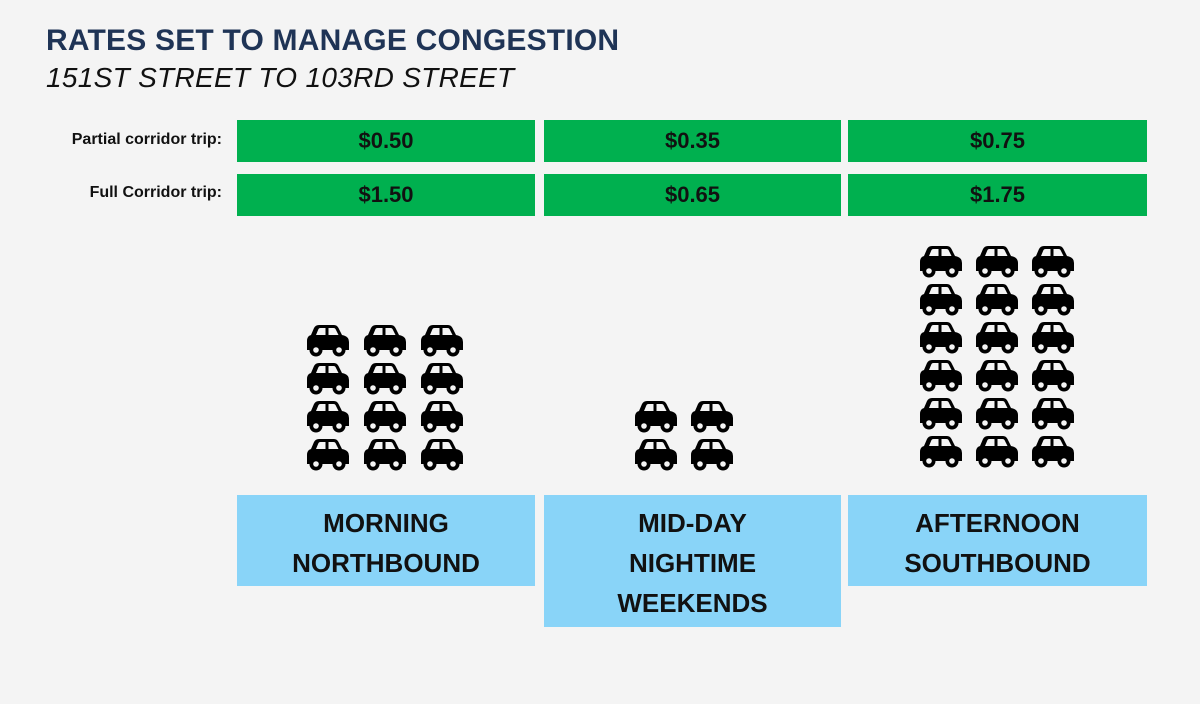 The width and height of the screenshot is (1200, 704). What do you see at coordinates (146, 139) in the screenshot?
I see `partial-trip-label: Partial corridor trip:` at bounding box center [146, 139].